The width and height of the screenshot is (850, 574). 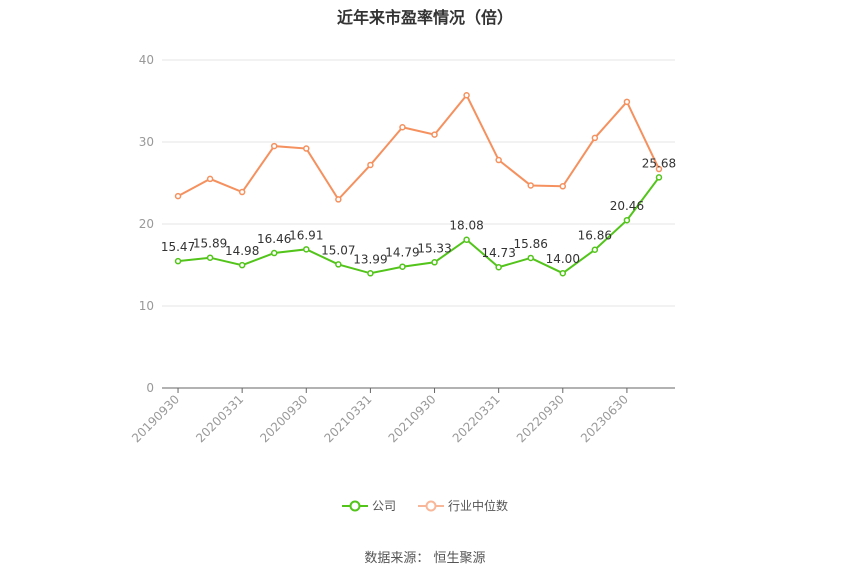 What do you see at coordinates (402, 253) in the screenshot?
I see `company-data-label: 14.79` at bounding box center [402, 253].